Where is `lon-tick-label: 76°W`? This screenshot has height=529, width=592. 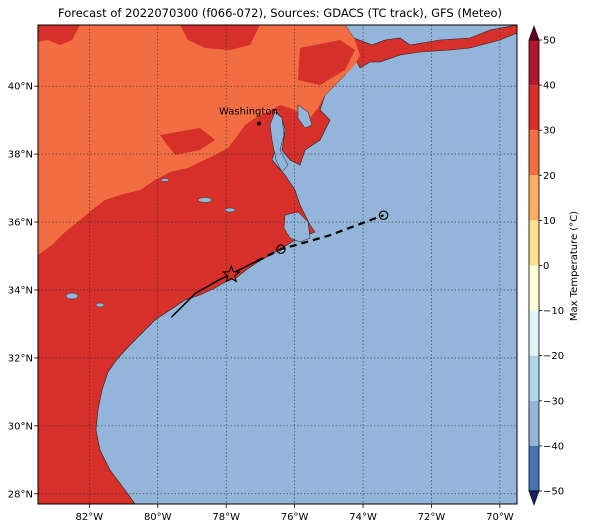
lon-tick-label: 76°W is located at coordinates (295, 517).